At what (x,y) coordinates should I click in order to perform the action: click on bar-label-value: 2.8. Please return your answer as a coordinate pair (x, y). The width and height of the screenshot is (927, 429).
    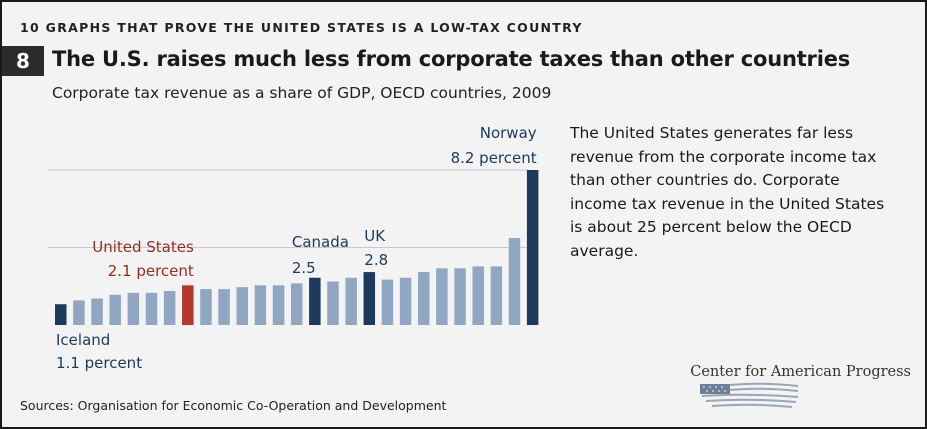
    Looking at the image, I should click on (376, 260).